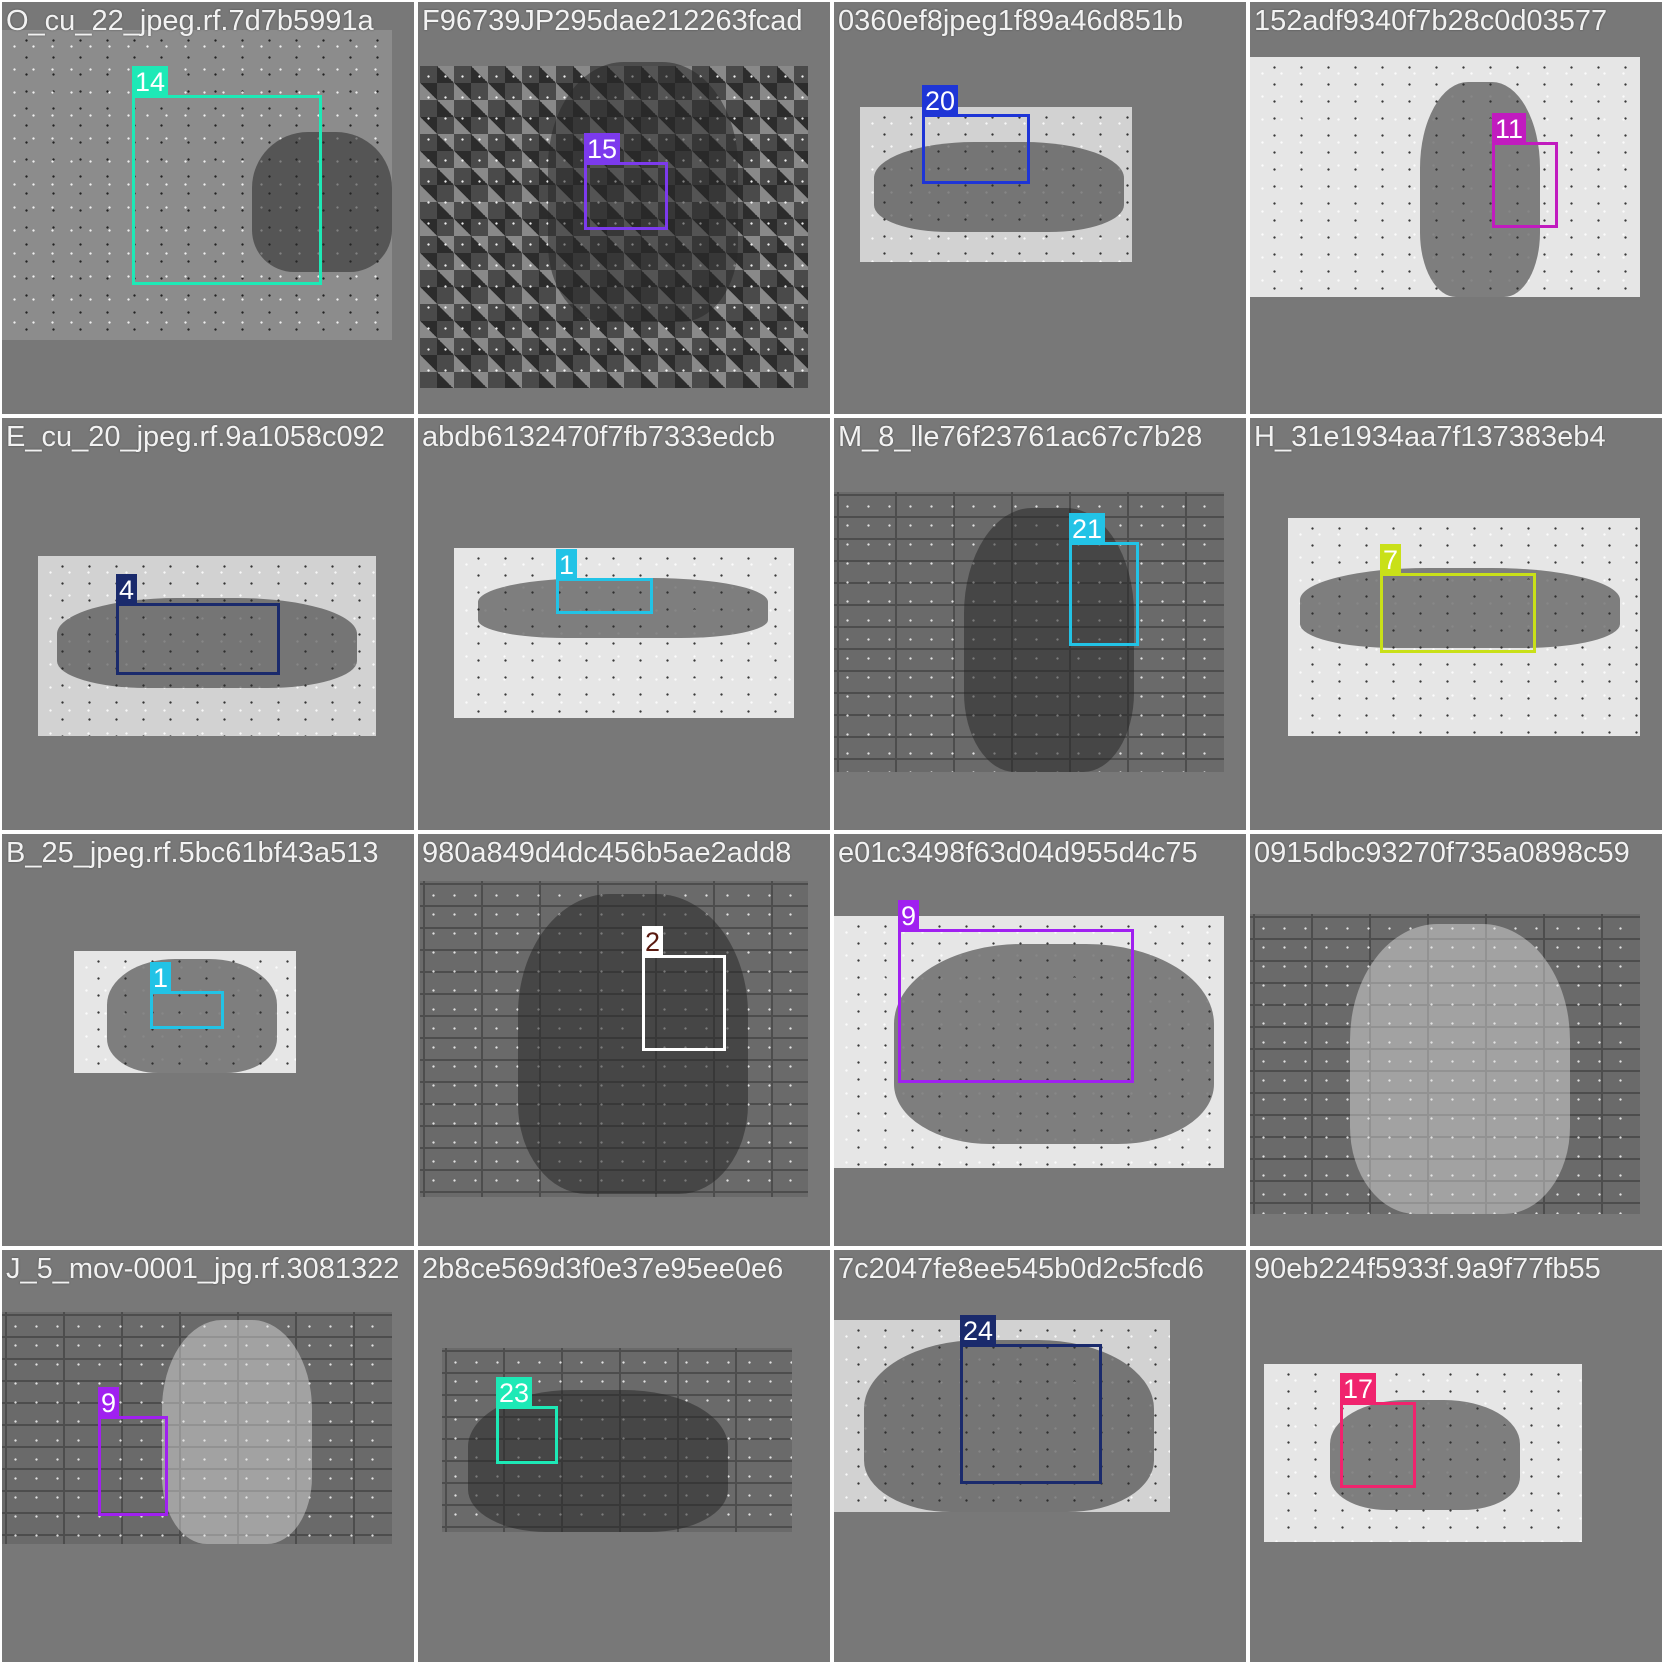 Image resolution: width=1664 pixels, height=1664 pixels. I want to click on grid-tile: 90eb224f5933f.9a9f77fb55 17, so click(1456, 1456).